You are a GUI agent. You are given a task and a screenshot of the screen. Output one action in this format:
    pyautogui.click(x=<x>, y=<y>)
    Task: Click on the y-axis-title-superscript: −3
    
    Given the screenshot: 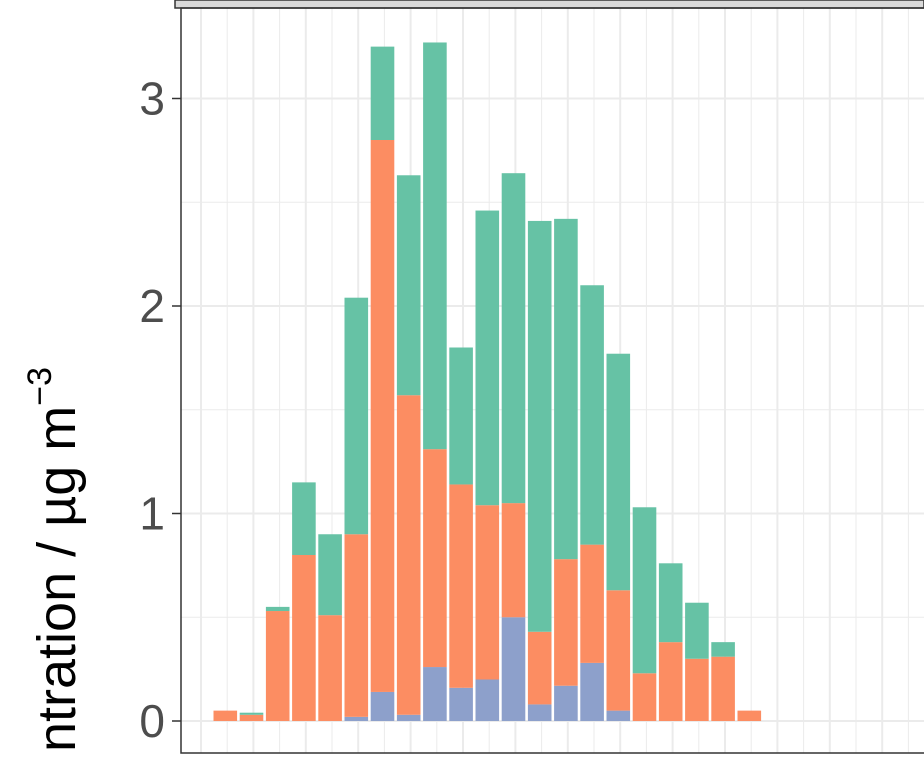 What is the action you would take?
    pyautogui.click(x=40, y=386)
    